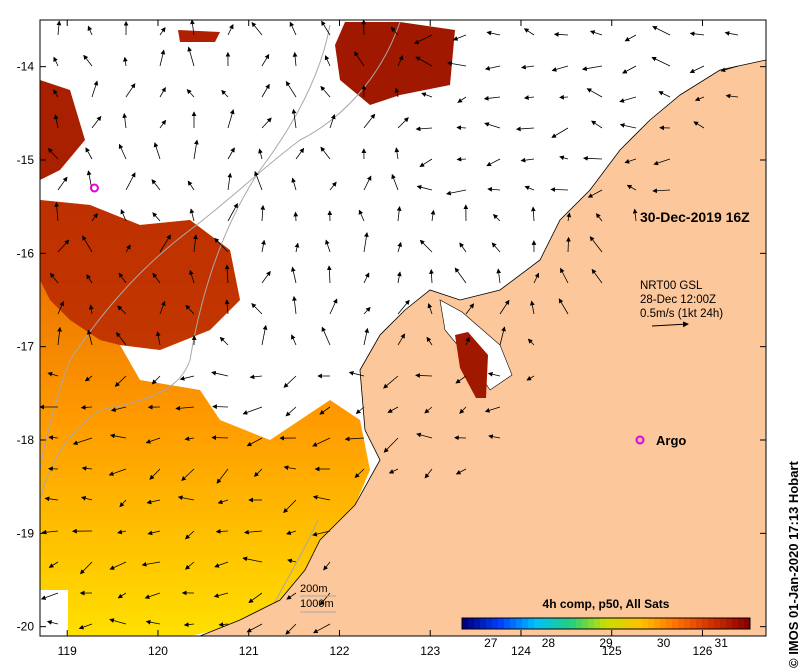  Describe the element at coordinates (606, 643) in the screenshot. I see `colorbar-tick-label: 29` at that location.